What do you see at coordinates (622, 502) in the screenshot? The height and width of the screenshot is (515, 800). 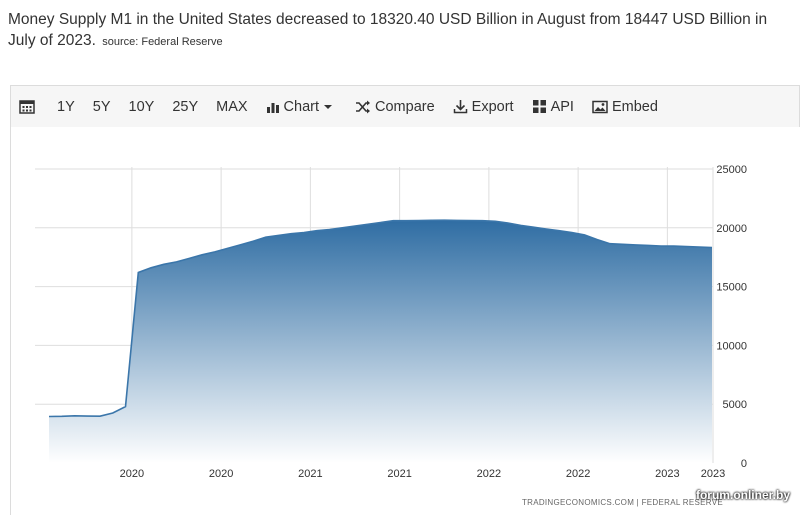 I see `chart-credit: TRADINGECONOMICS.COM | FEDERAL RESERVE` at bounding box center [622, 502].